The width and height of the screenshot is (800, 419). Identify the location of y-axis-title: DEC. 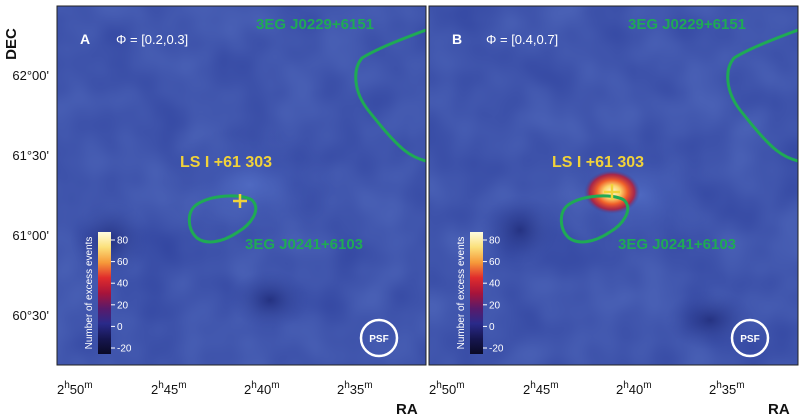
(11, 44).